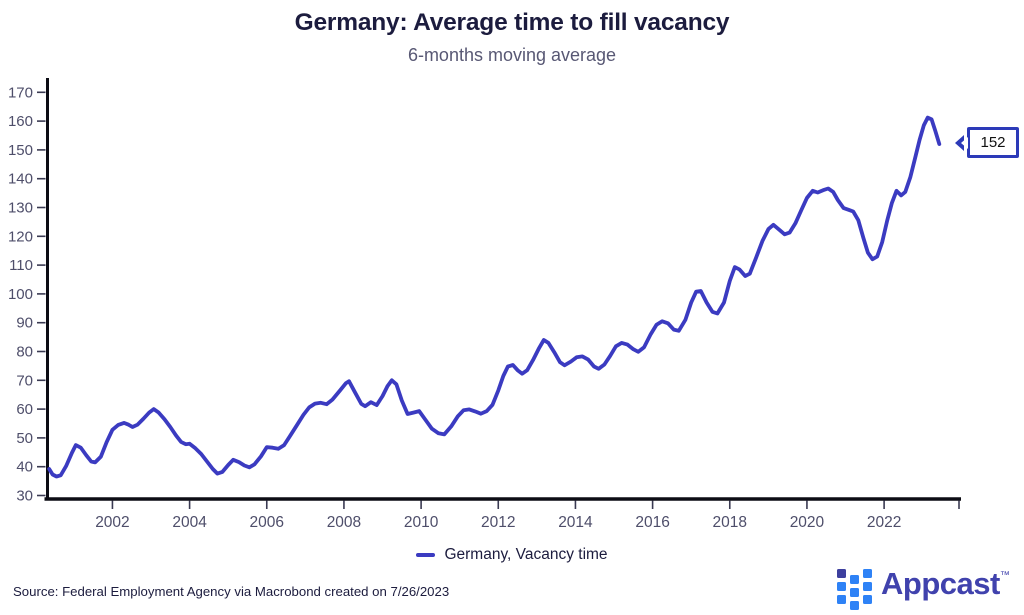 This screenshot has width=1024, height=615. Describe the element at coordinates (526, 554) in the screenshot. I see `legend-series-label: Germany, Vacancy time` at that location.